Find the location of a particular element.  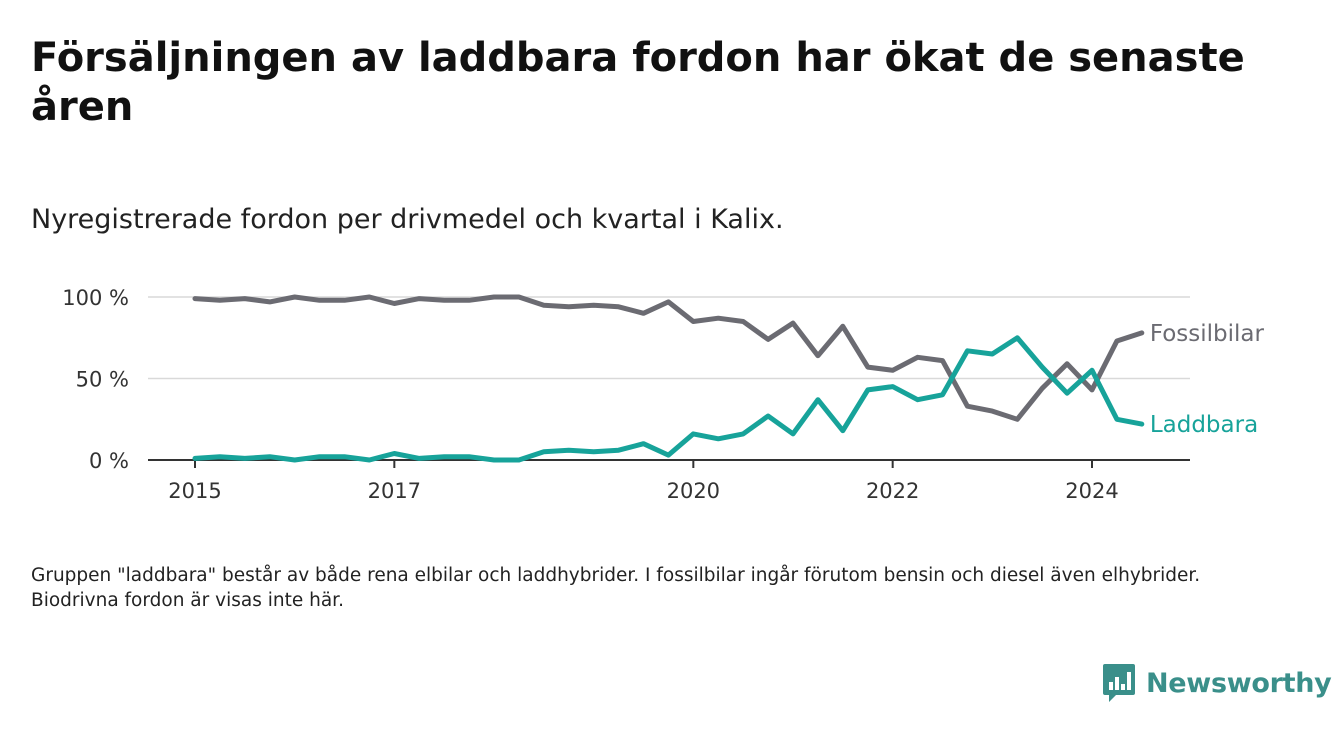

y-axis-tick-labels: 0 % 50 % 100 % is located at coordinates (95, 379).